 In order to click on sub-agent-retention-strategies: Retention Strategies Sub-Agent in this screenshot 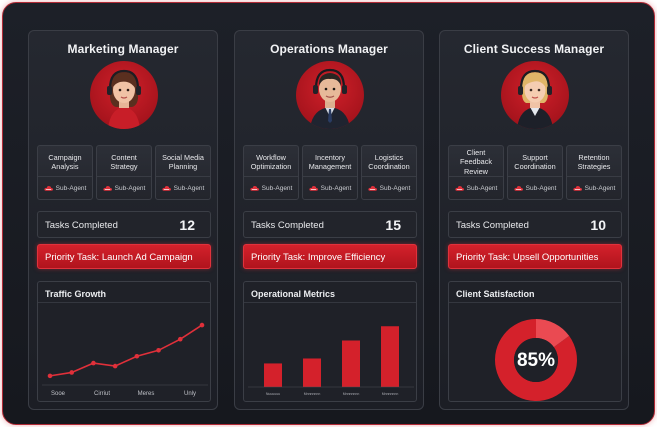, I will do `click(594, 172)`.